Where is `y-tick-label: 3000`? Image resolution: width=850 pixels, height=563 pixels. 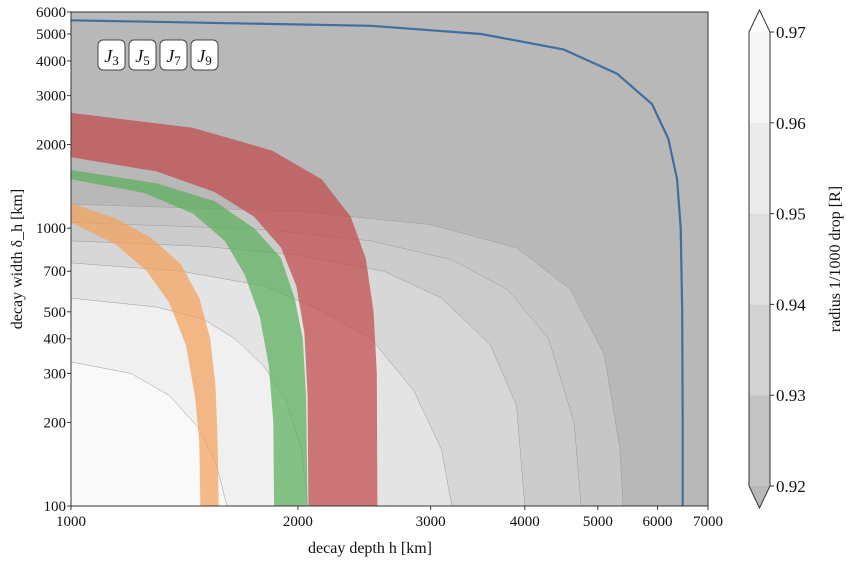 y-tick-label: 3000 is located at coordinates (51, 97).